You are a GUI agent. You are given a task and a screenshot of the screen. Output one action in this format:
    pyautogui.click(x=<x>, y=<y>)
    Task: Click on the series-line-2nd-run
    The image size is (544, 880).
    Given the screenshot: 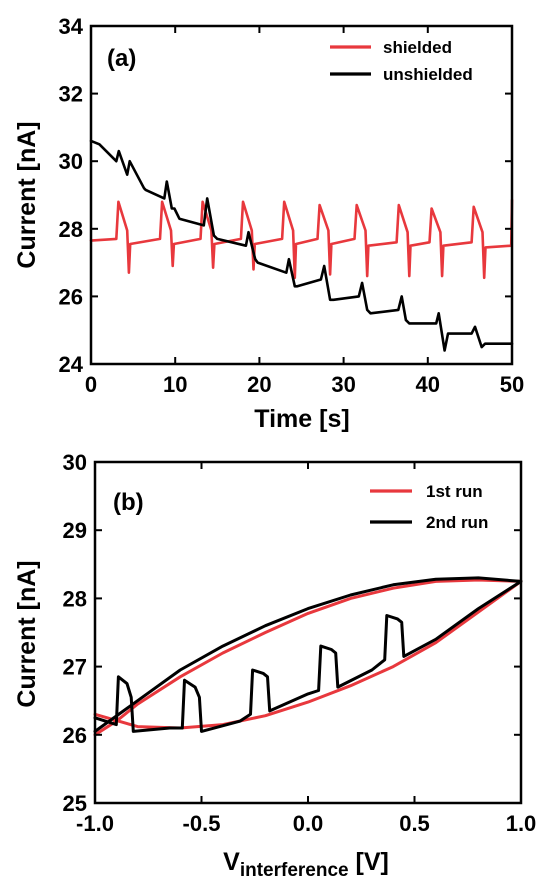 What is the action you would take?
    pyautogui.click(x=308, y=654)
    